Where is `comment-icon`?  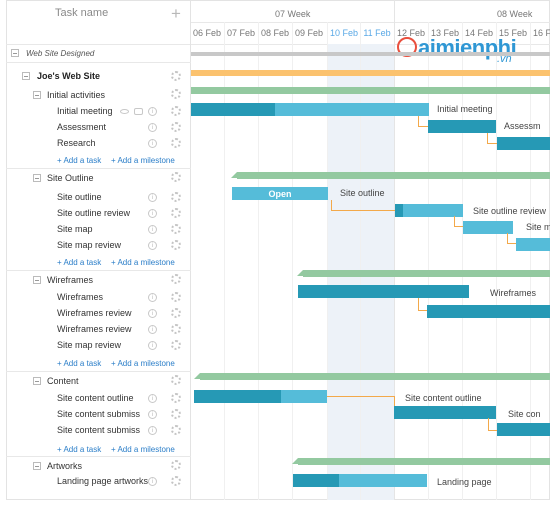 comment-icon is located at coordinates (138, 111).